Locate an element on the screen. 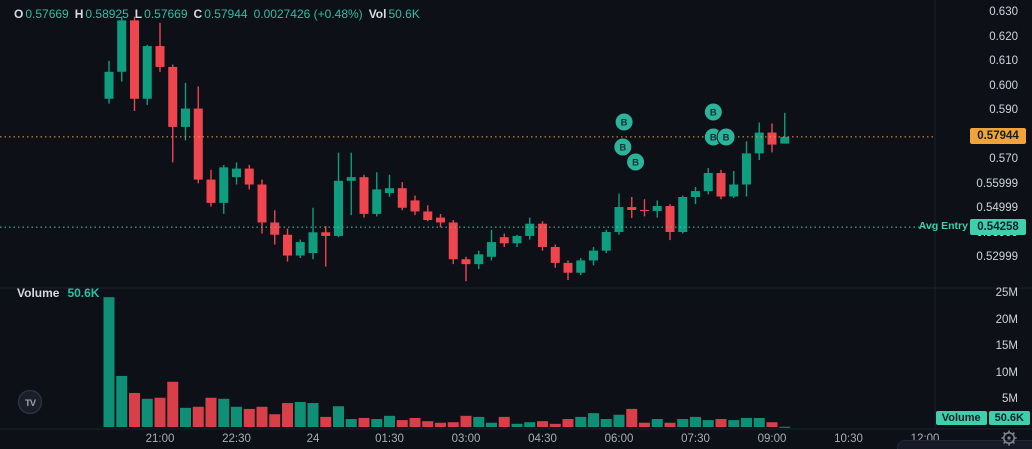  change-value: 0.0027426 (+0.48%) is located at coordinates (308, 14).